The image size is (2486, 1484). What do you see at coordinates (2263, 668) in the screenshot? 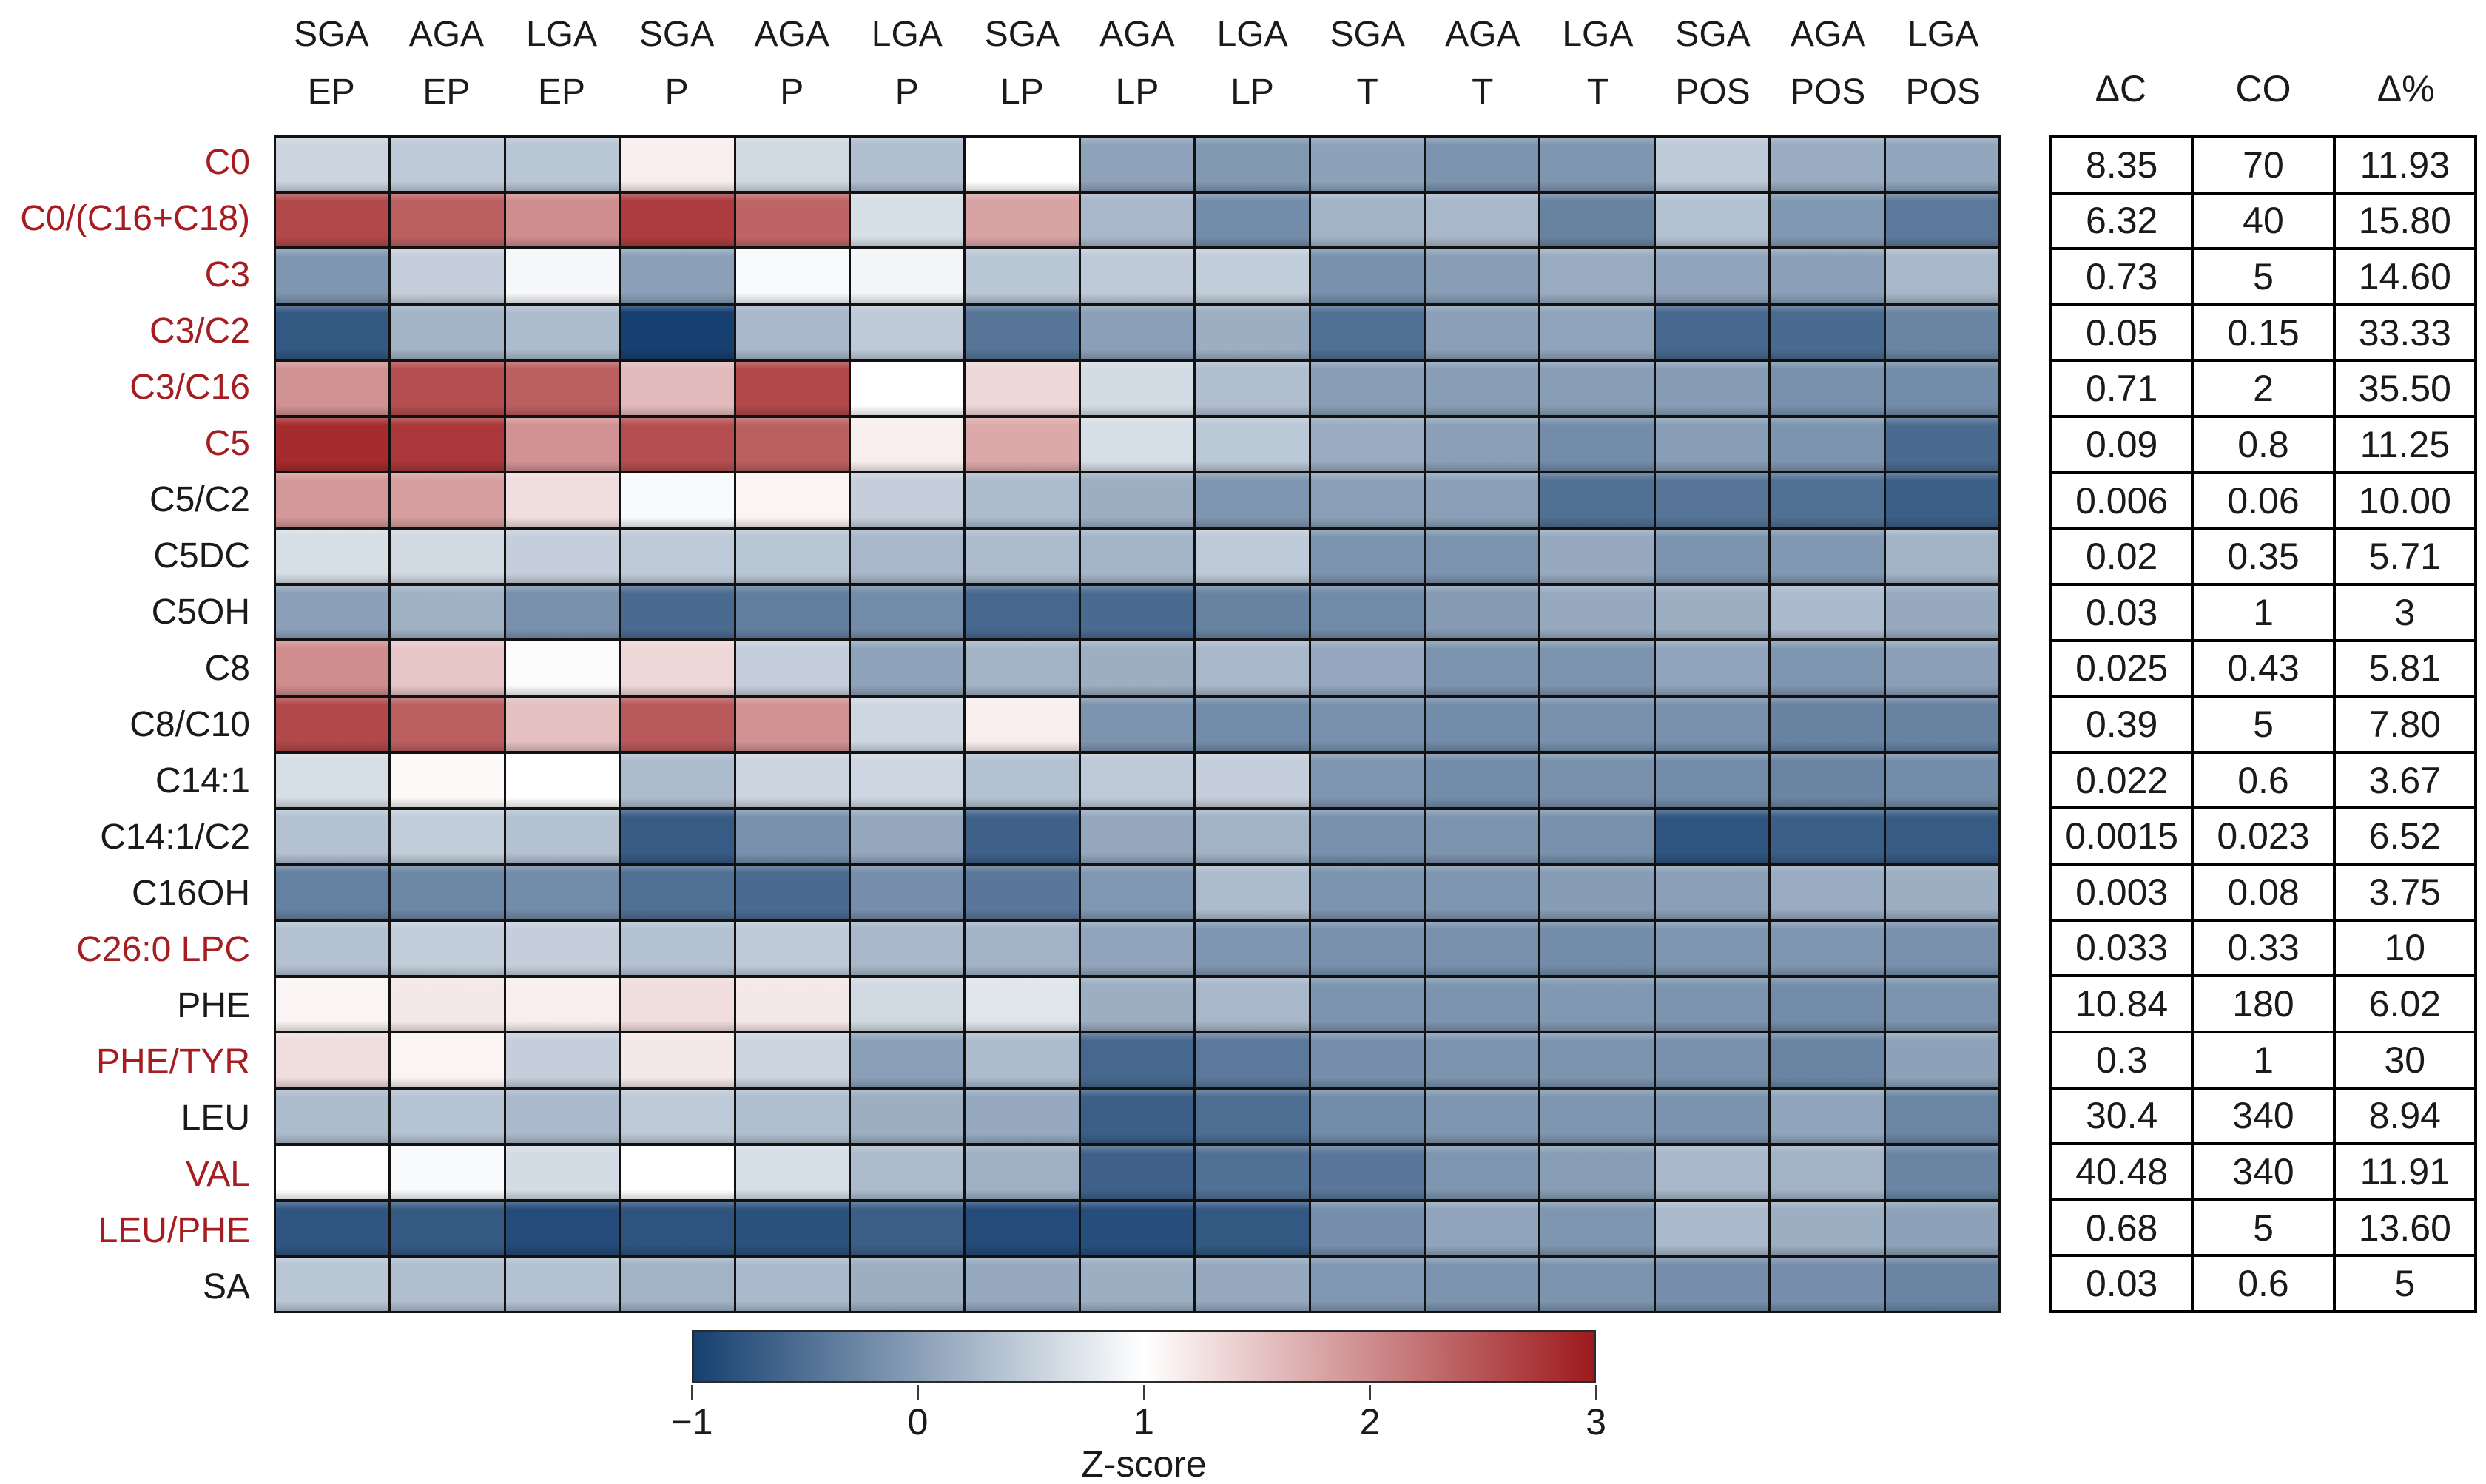
I see `table-cell: 0.43` at bounding box center [2263, 668].